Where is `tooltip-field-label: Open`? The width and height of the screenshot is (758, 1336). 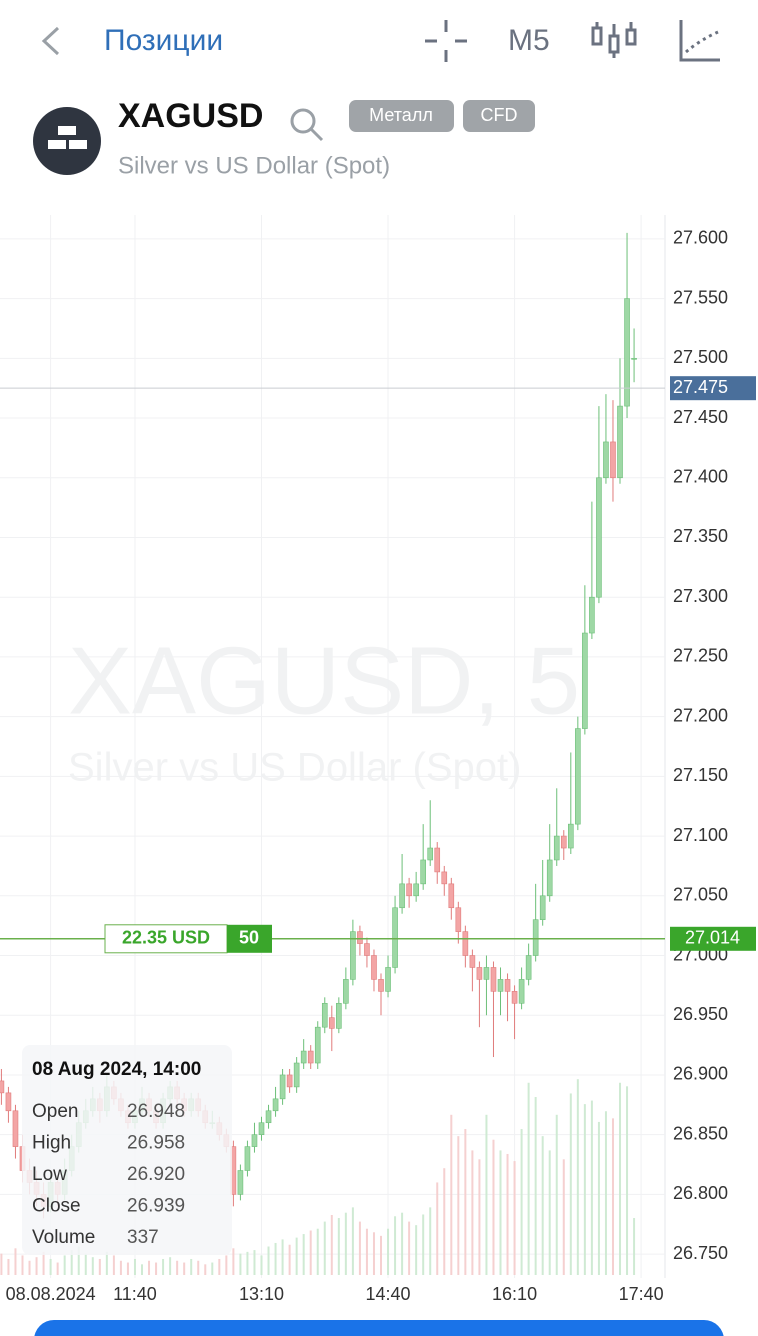 tooltip-field-label: Open is located at coordinates (55, 1111).